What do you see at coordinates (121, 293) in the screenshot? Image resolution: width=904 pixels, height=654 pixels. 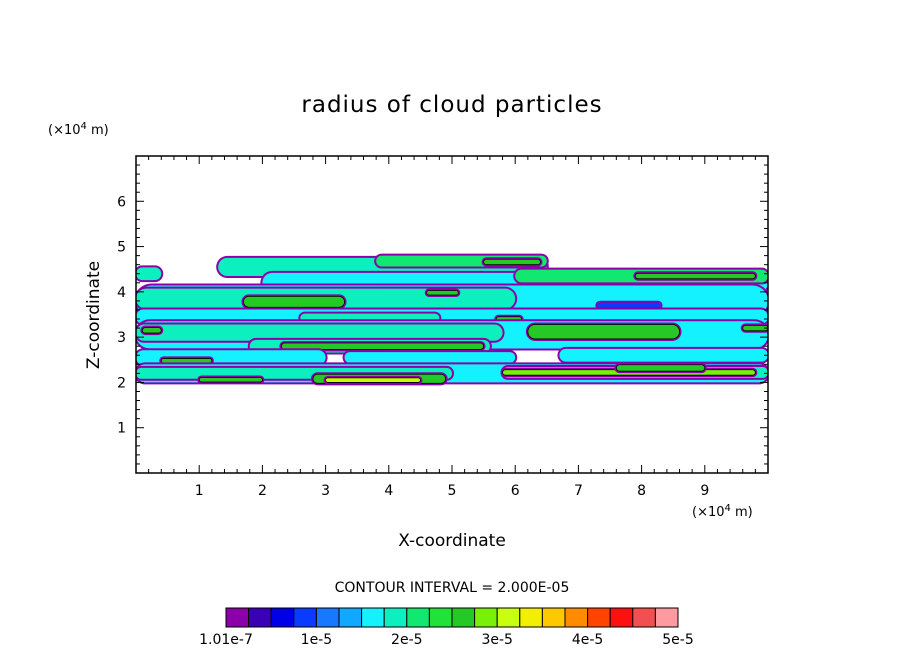 I see `y-tick-label: 4` at bounding box center [121, 293].